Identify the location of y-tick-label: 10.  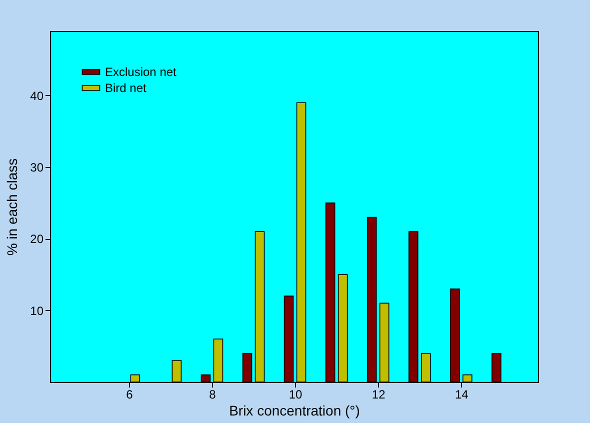
(37, 311).